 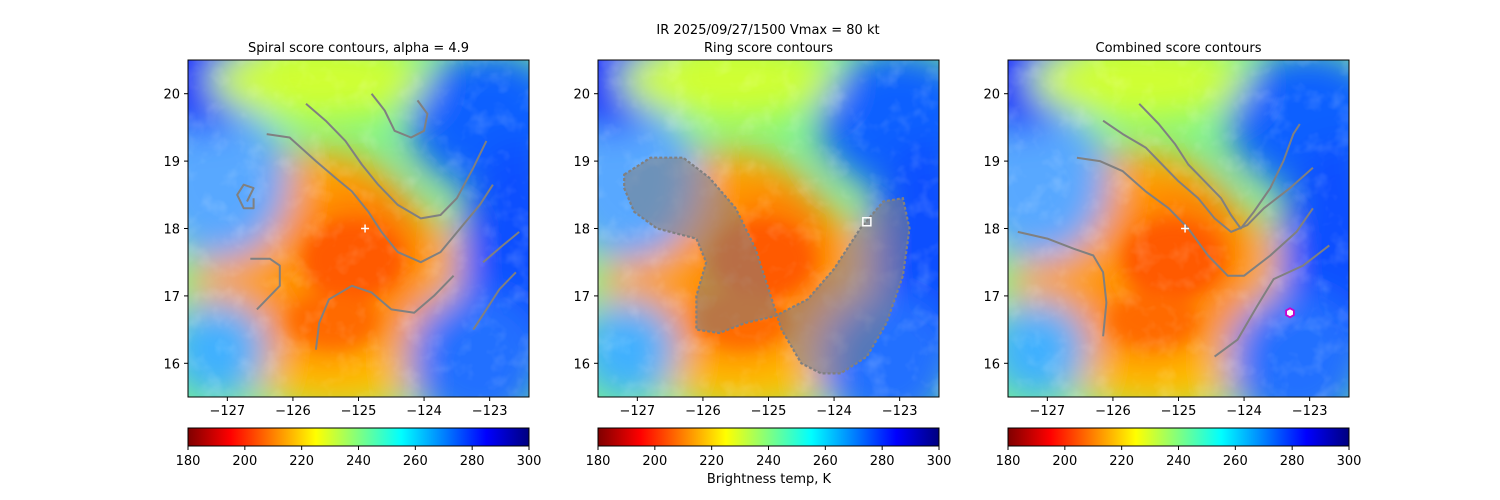 I want to click on colorbar-label: Brightness temp, K, so click(x=769, y=479).